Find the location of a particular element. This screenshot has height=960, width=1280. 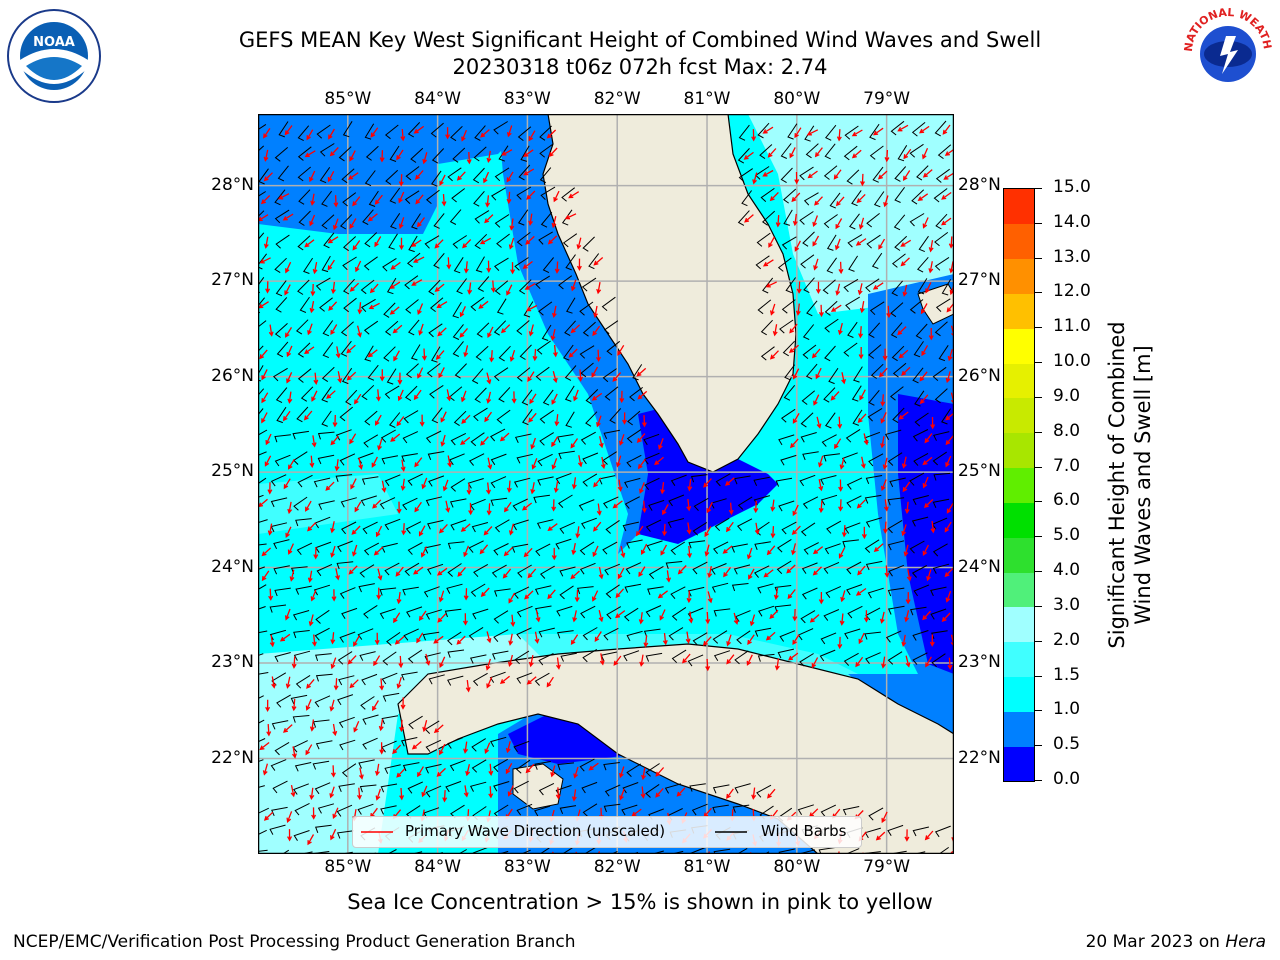

lat-tick-left: 24°N is located at coordinates (232, 566).